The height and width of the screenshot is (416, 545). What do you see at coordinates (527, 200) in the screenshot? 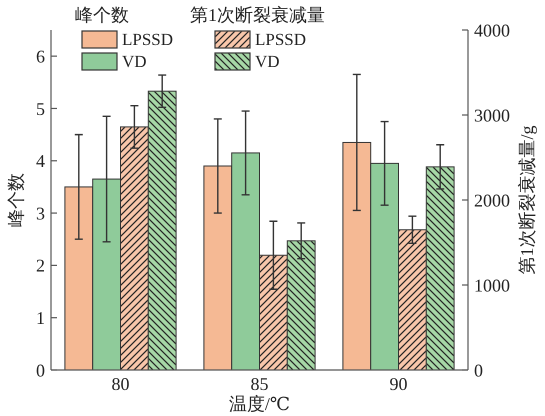
I see `y2-axis-title: 第1次断裂衰减量/g` at bounding box center [527, 200].